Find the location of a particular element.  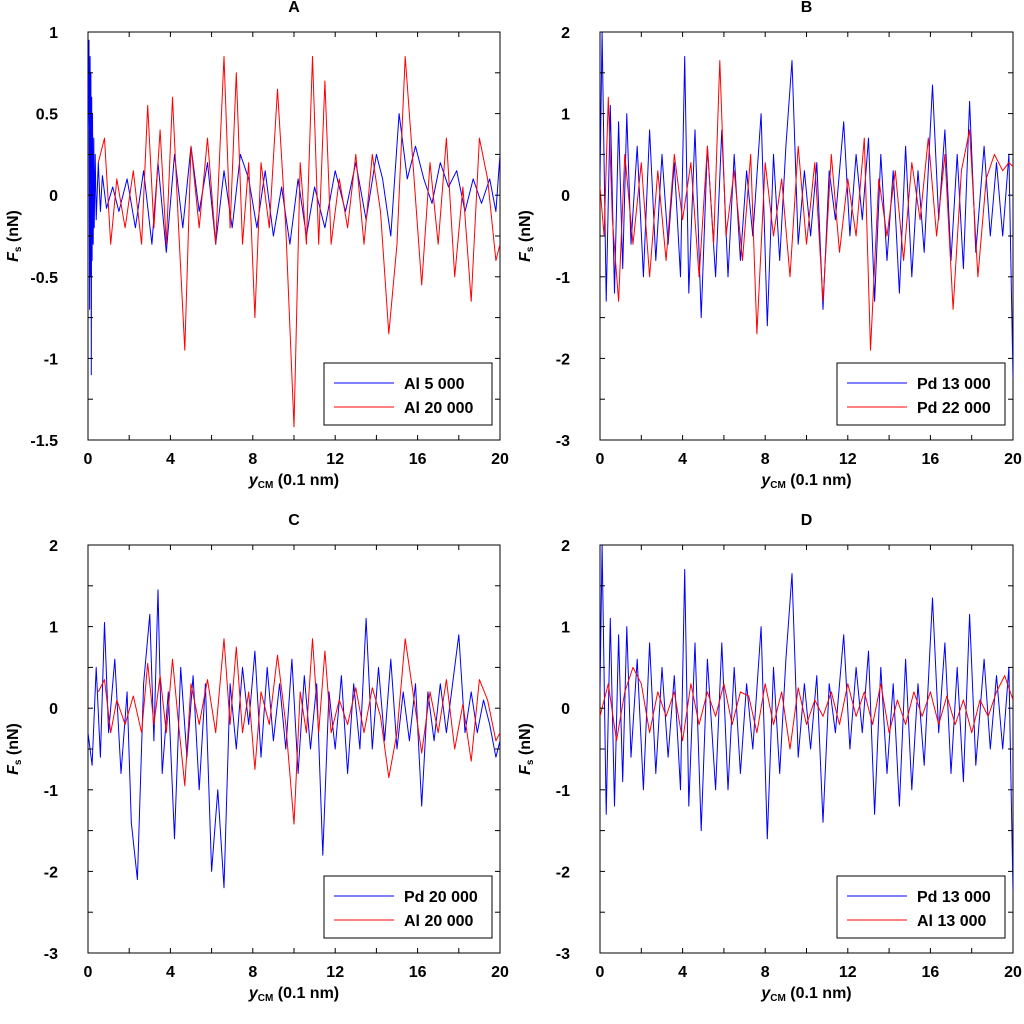

legend-label: Al 13 000 is located at coordinates (951, 921).